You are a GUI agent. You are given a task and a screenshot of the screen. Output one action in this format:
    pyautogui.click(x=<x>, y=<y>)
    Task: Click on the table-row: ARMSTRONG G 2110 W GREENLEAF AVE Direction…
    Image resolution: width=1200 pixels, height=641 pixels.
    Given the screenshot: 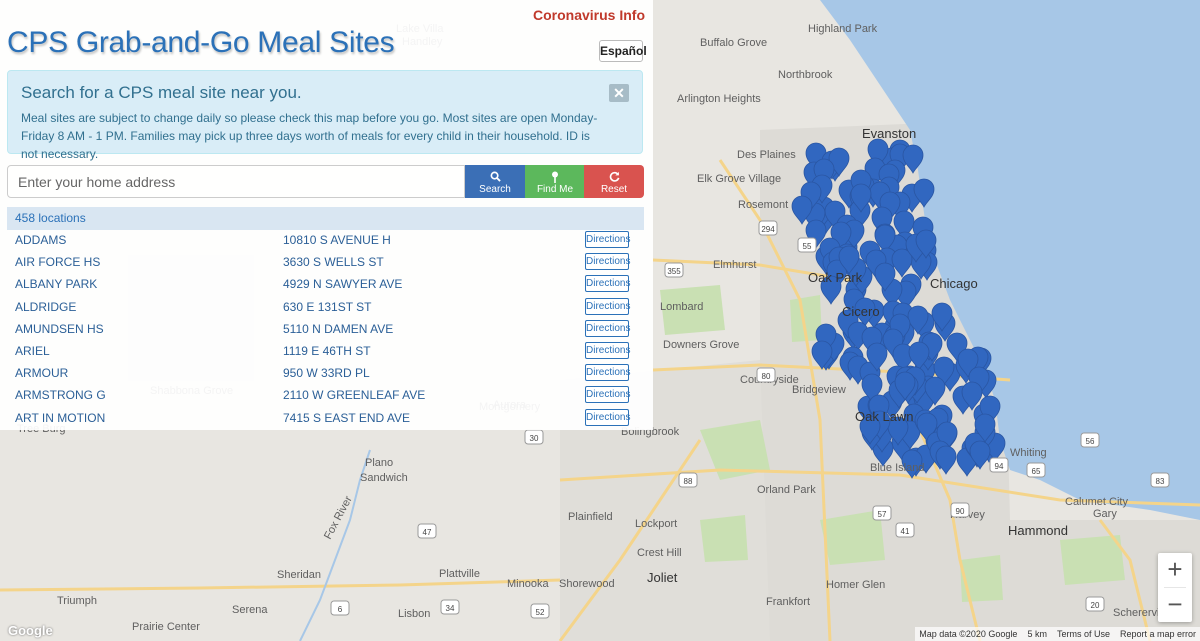 What is the action you would take?
    pyautogui.click(x=325, y=396)
    